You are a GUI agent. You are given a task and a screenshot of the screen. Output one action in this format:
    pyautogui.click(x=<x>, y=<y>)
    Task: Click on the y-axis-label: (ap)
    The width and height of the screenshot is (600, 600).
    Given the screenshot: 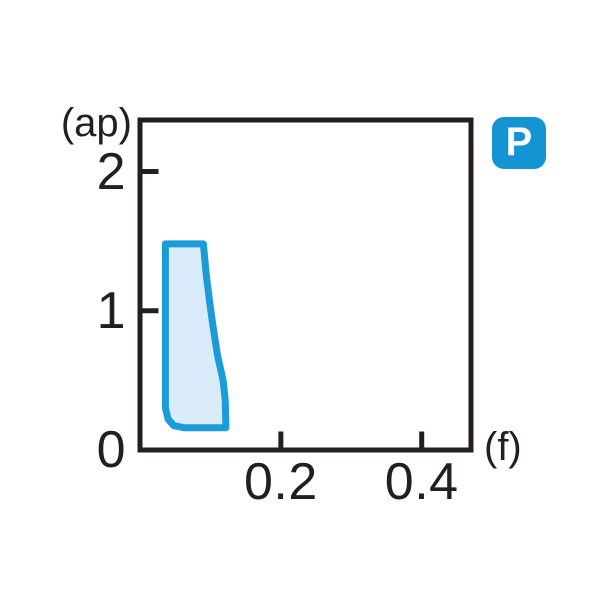 What is the action you would take?
    pyautogui.click(x=96, y=123)
    